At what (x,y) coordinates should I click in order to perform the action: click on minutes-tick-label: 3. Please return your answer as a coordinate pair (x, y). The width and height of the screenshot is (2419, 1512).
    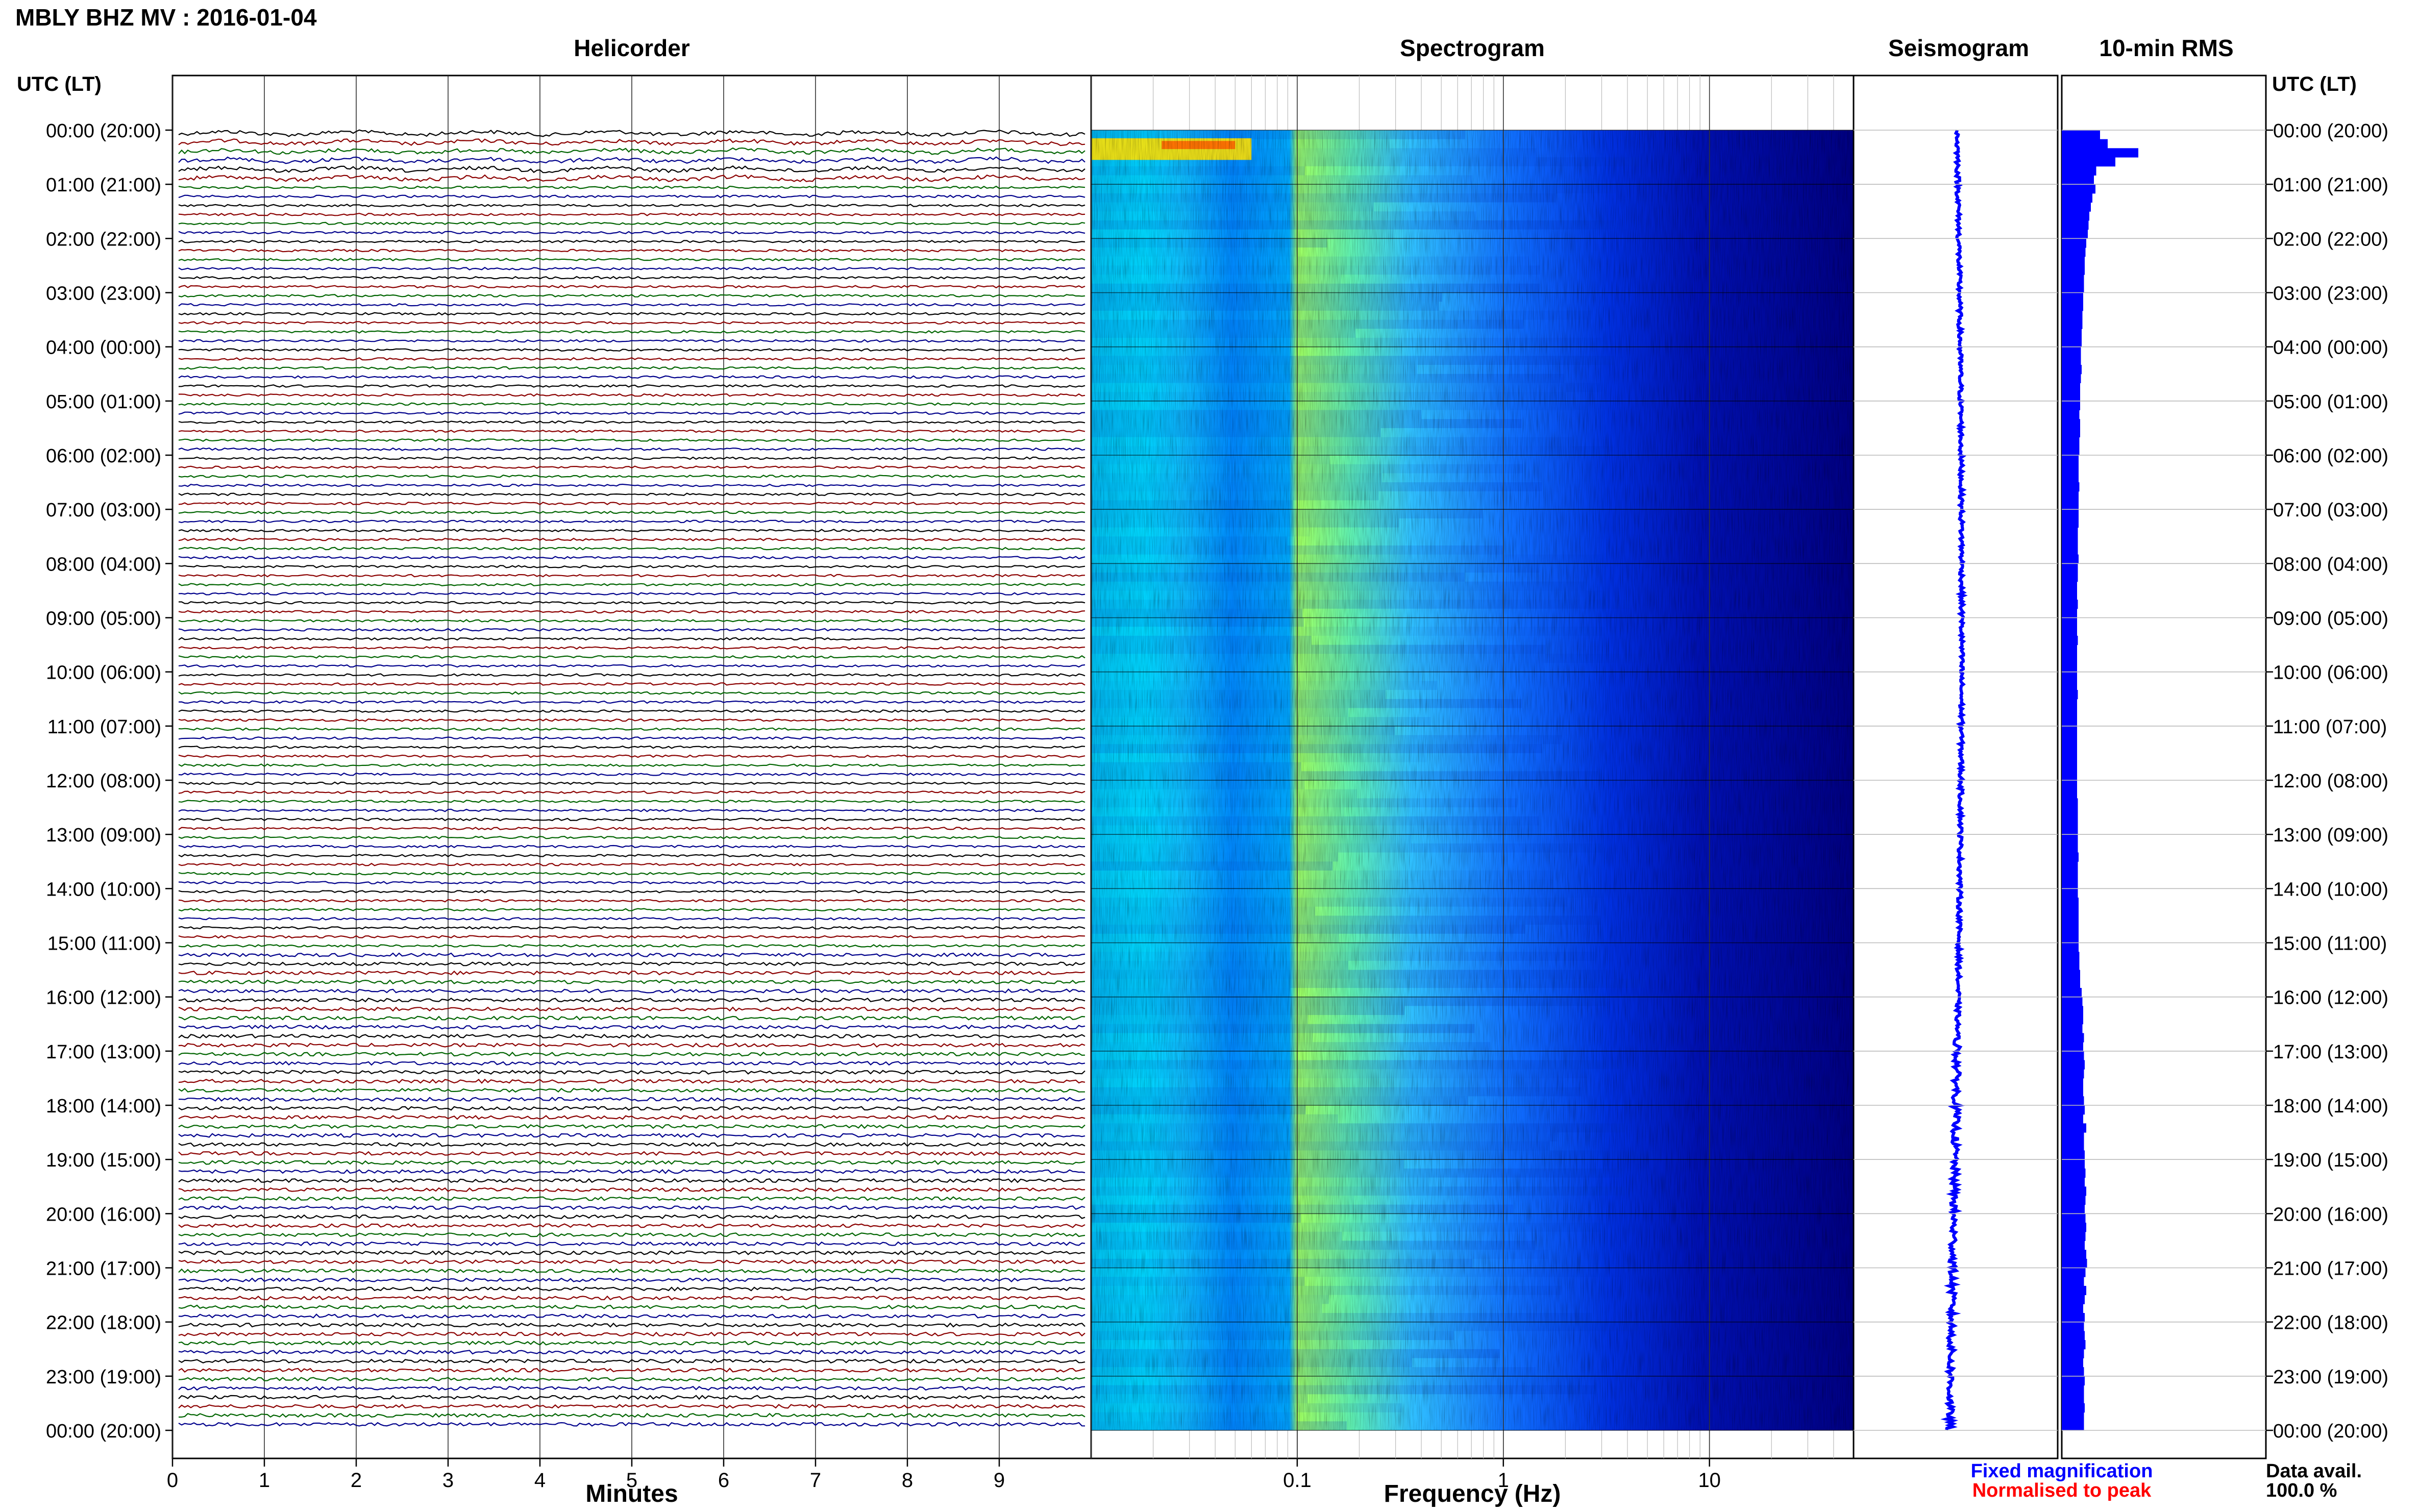
    Looking at the image, I should click on (448, 1480).